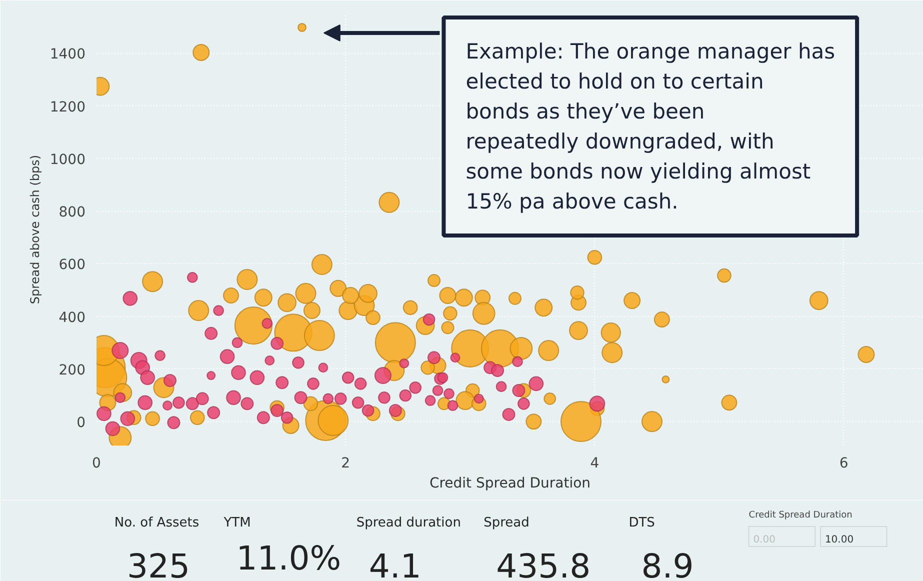 Image resolution: width=923 pixels, height=581 pixels. I want to click on y-tick-label: 400, so click(72, 318).